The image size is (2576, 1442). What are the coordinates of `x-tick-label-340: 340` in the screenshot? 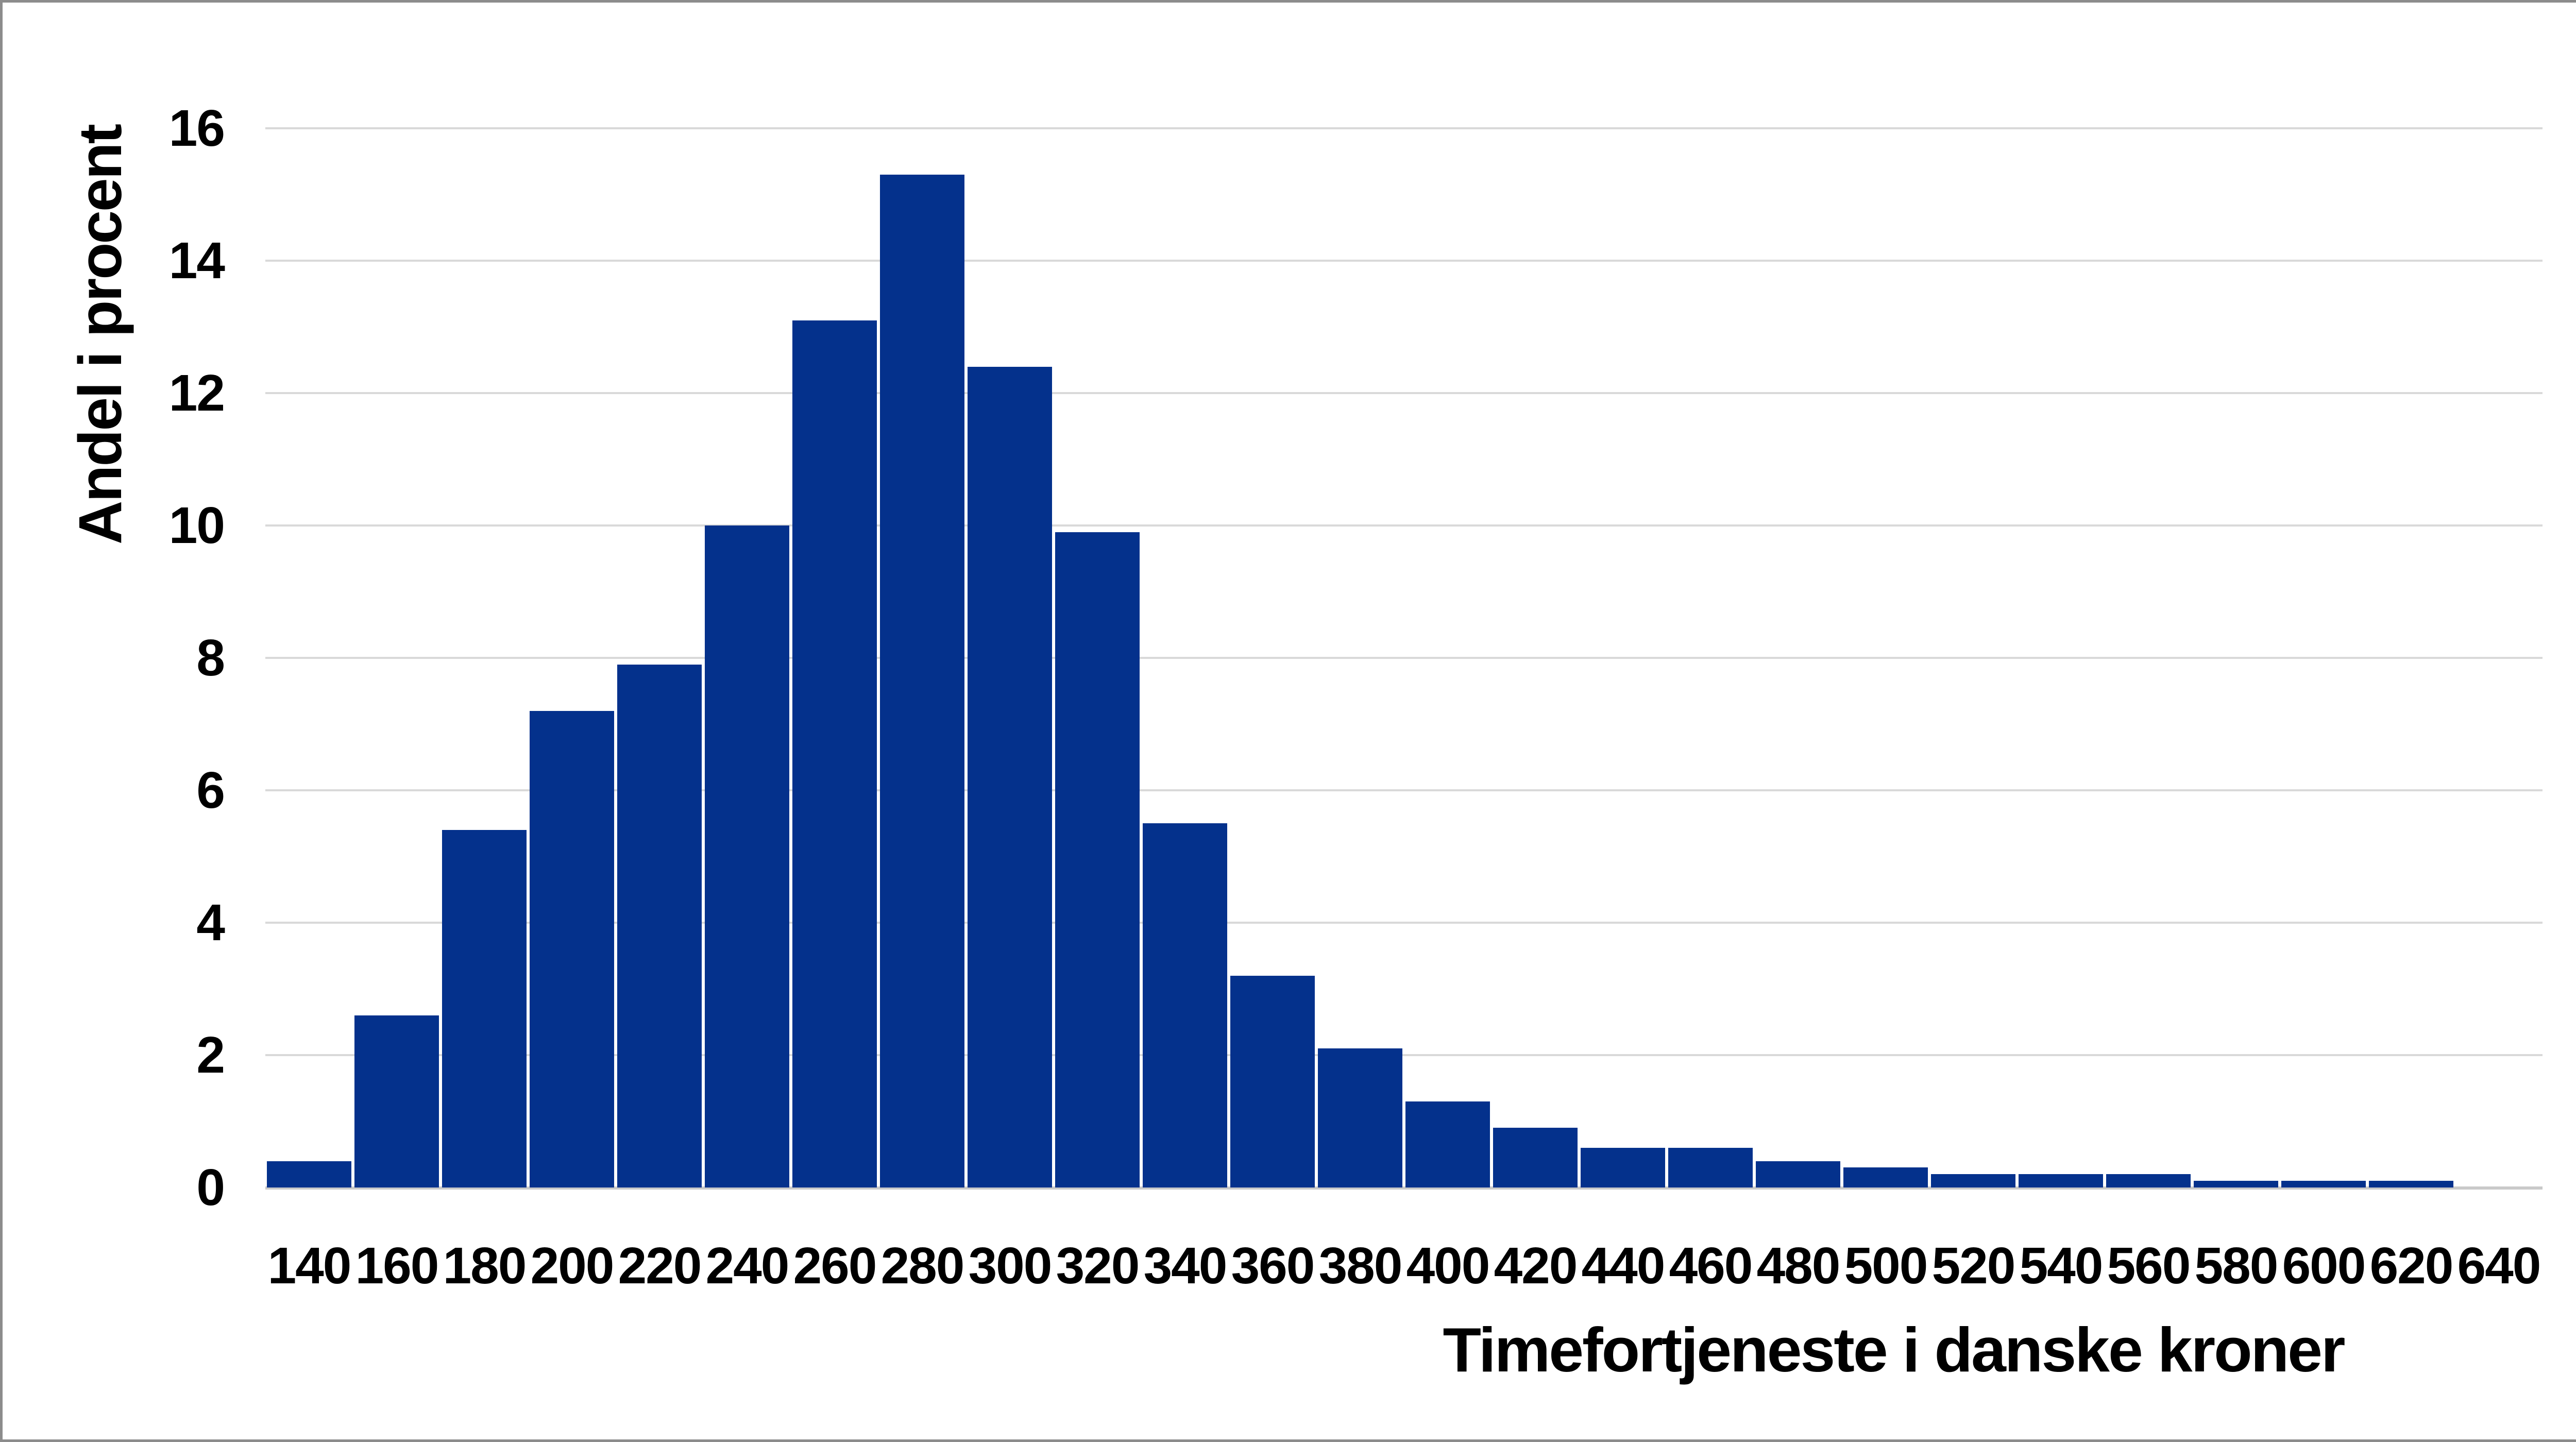 It's located at (1185, 1266).